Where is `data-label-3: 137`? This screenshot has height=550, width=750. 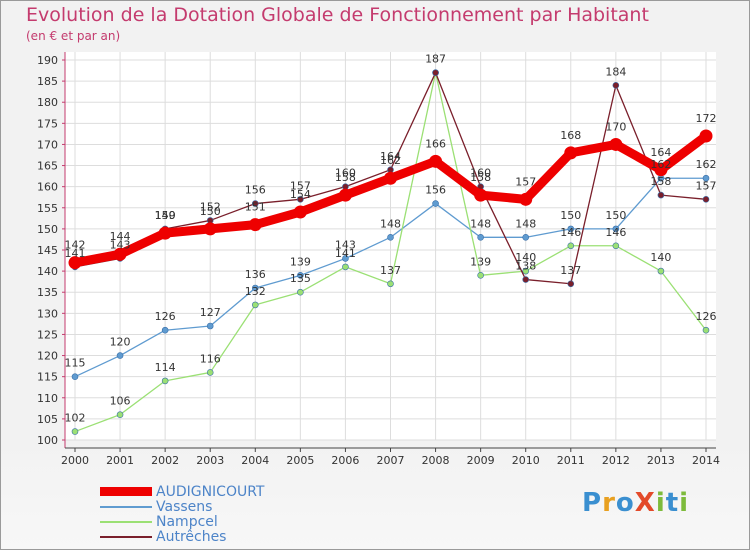 data-label-3: 137 is located at coordinates (570, 270).